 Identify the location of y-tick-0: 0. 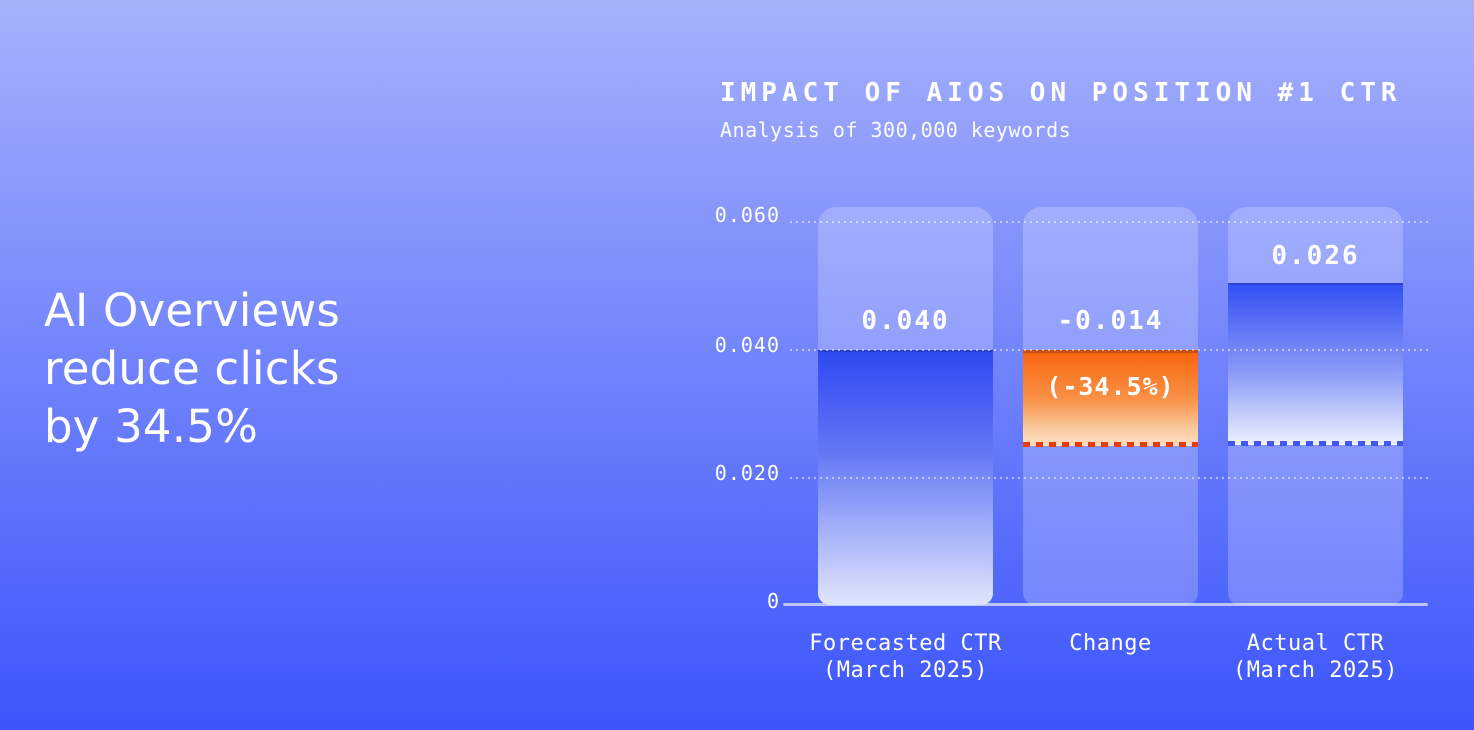
(773, 601).